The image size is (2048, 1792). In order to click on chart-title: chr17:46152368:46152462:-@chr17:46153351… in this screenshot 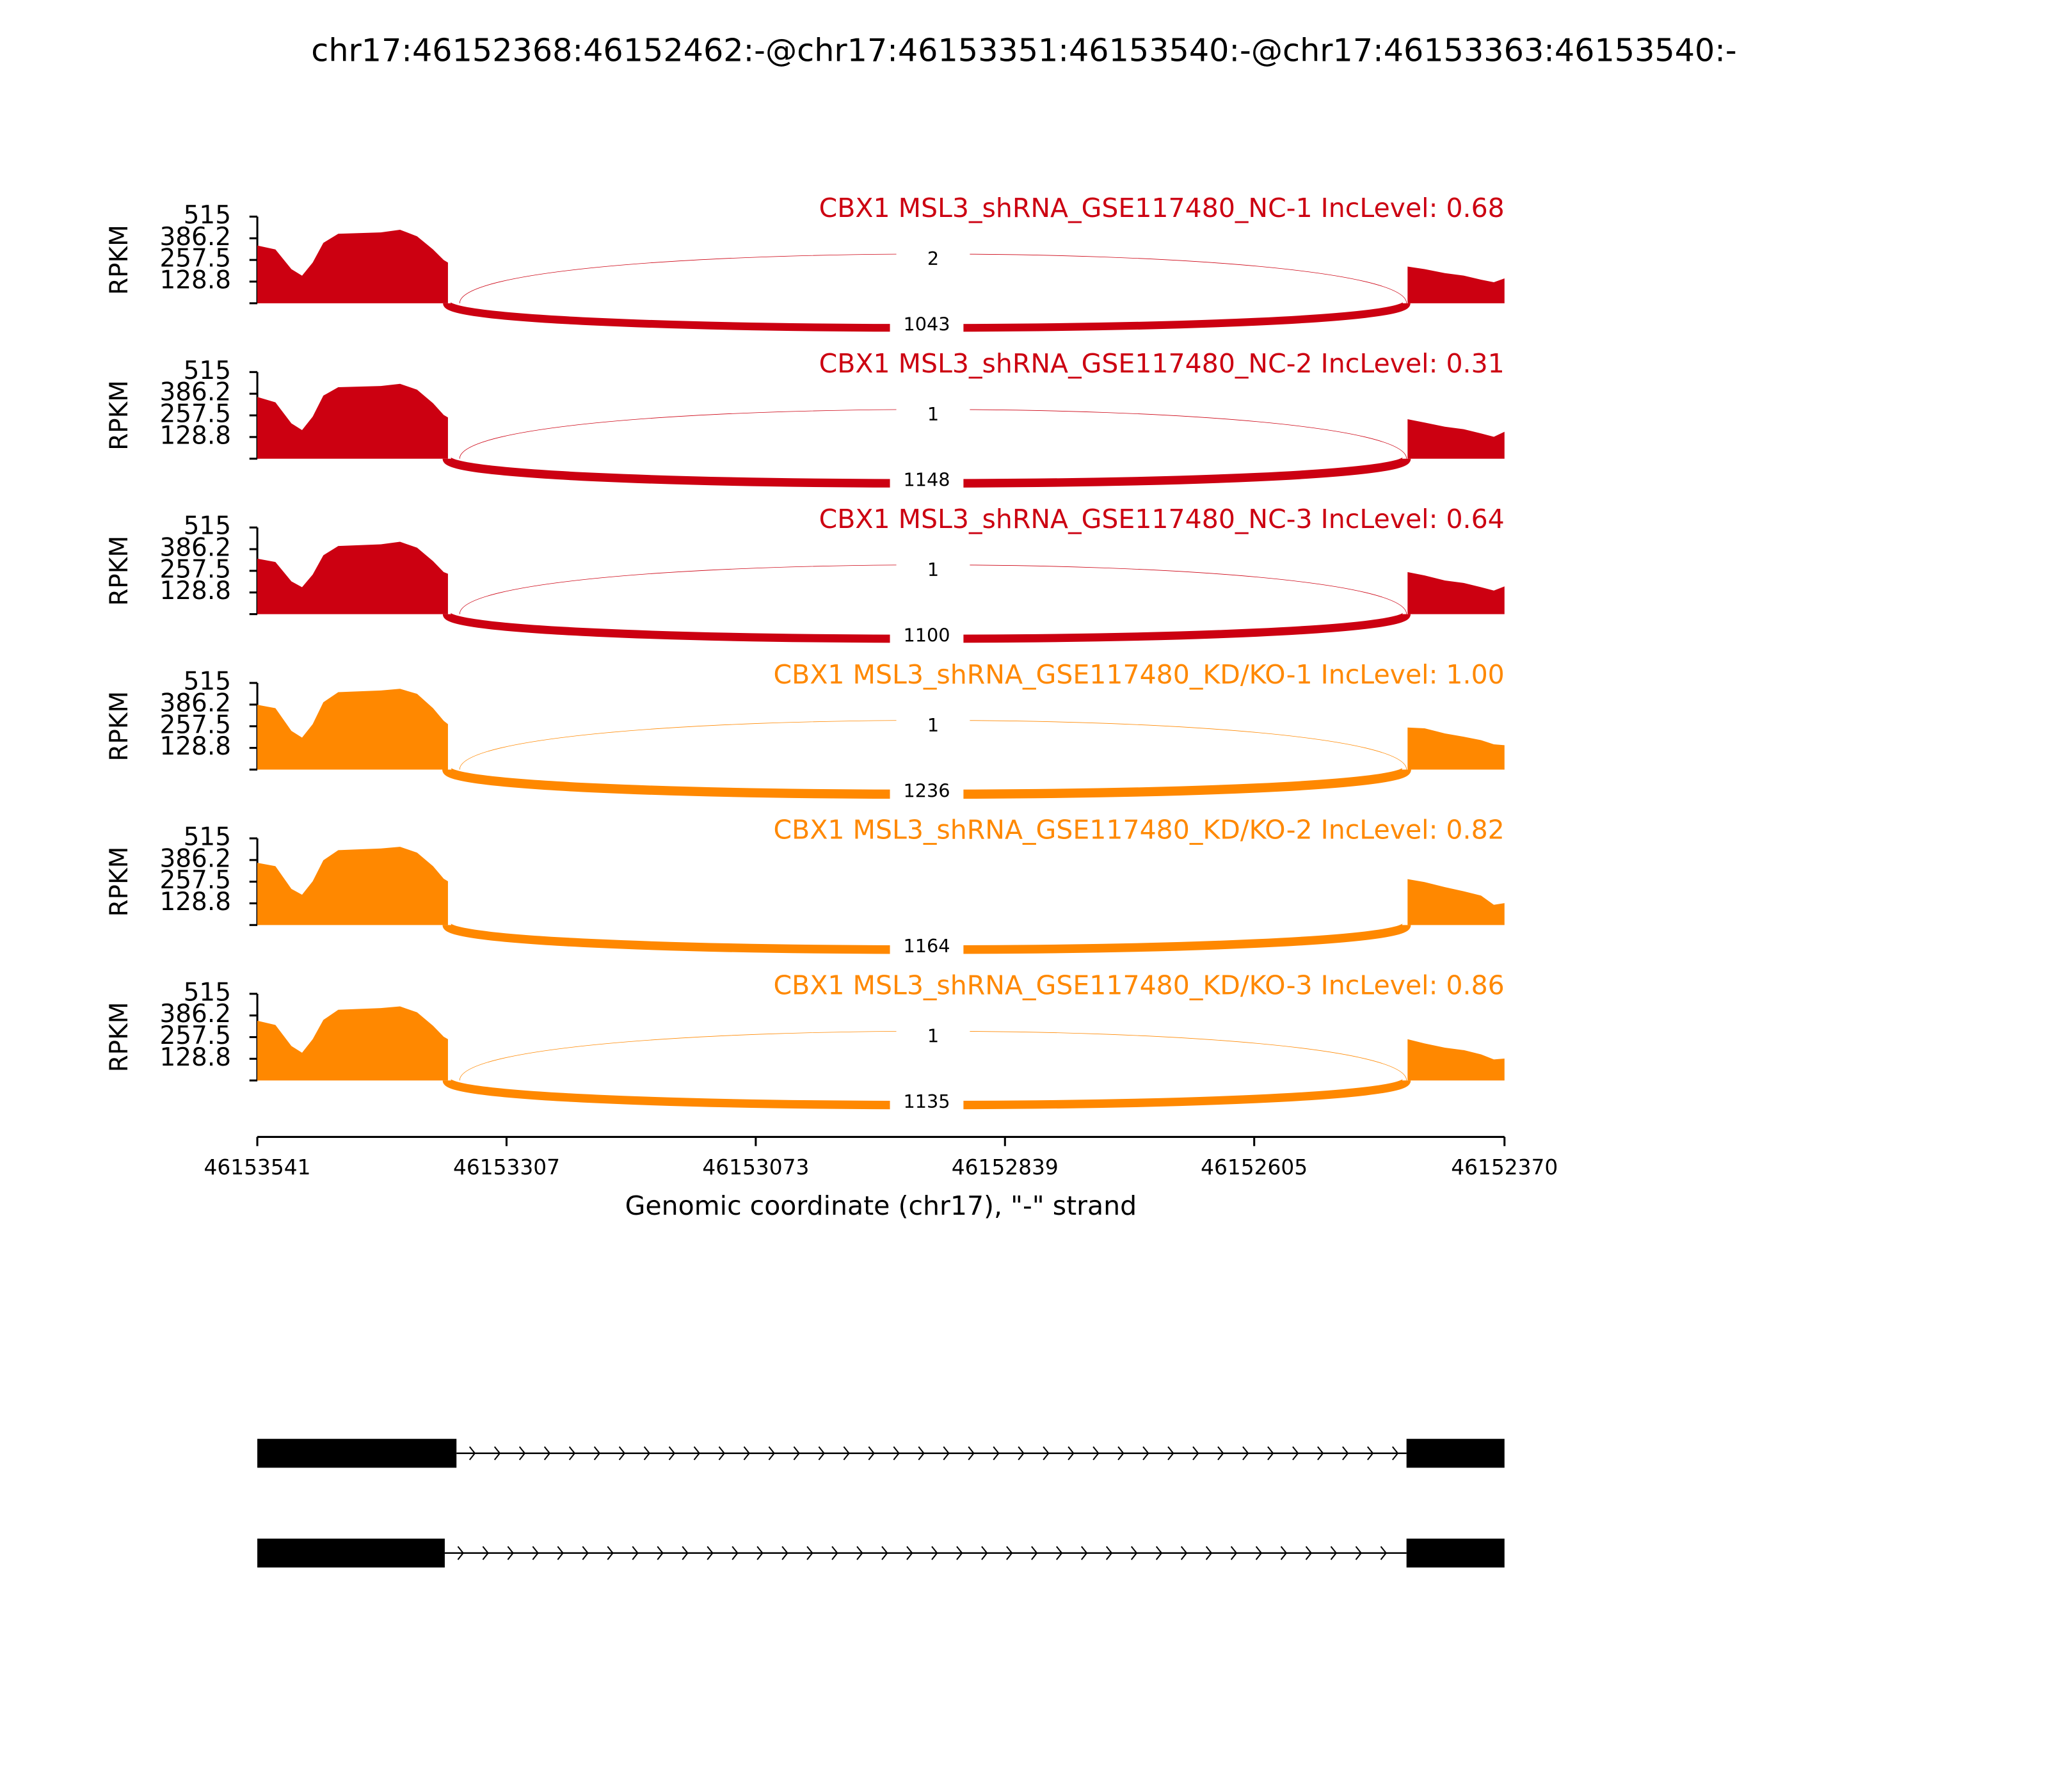, I will do `click(1023, 50)`.